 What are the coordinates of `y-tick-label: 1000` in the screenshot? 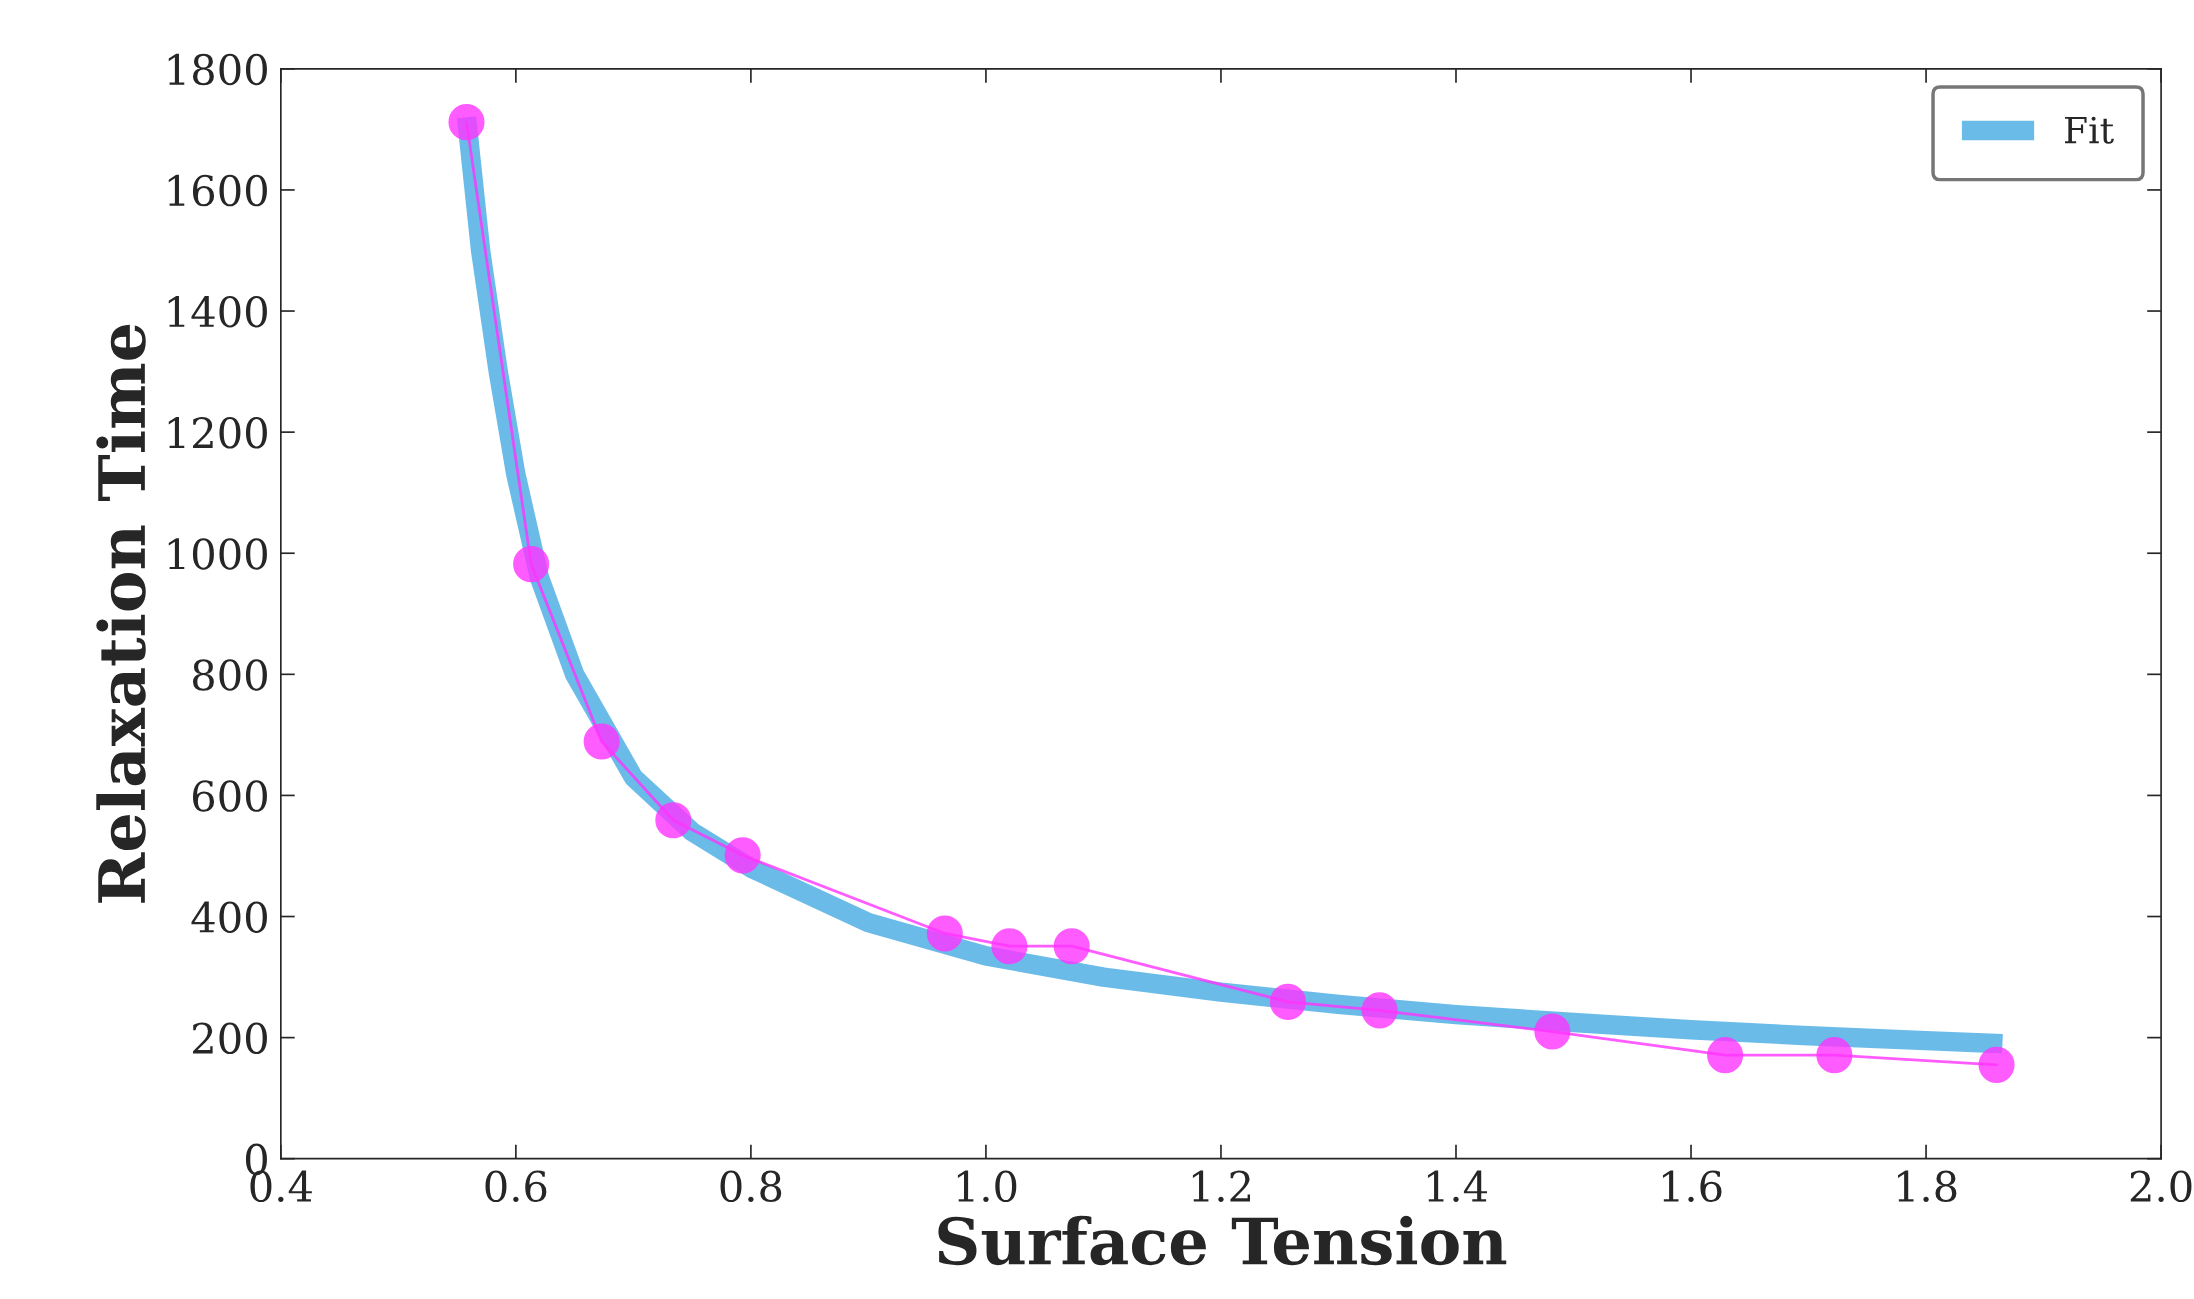 It's located at (217, 554).